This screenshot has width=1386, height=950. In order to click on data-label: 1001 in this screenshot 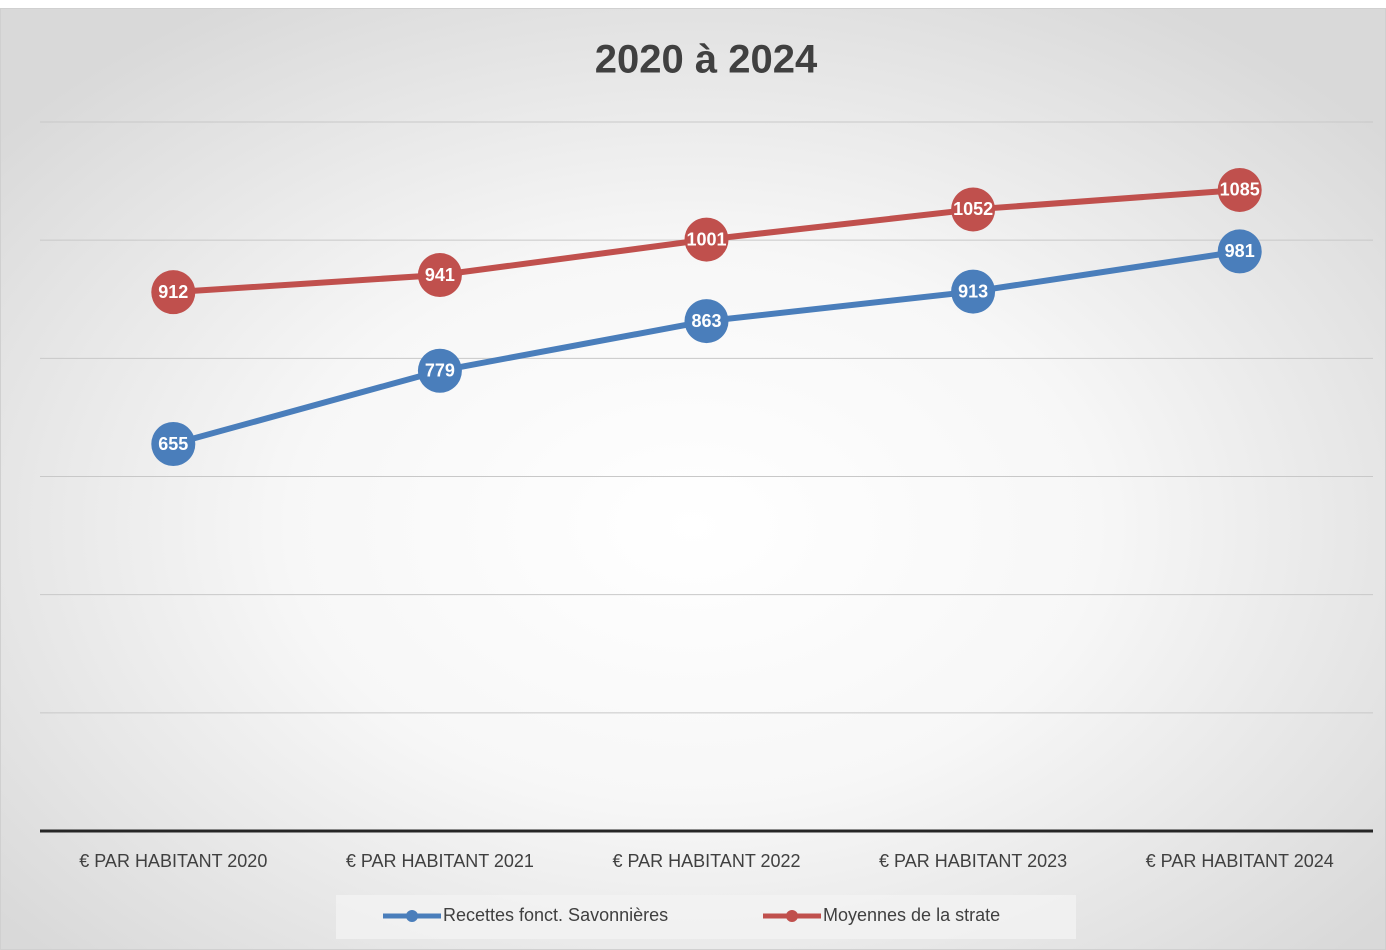, I will do `click(706, 239)`.